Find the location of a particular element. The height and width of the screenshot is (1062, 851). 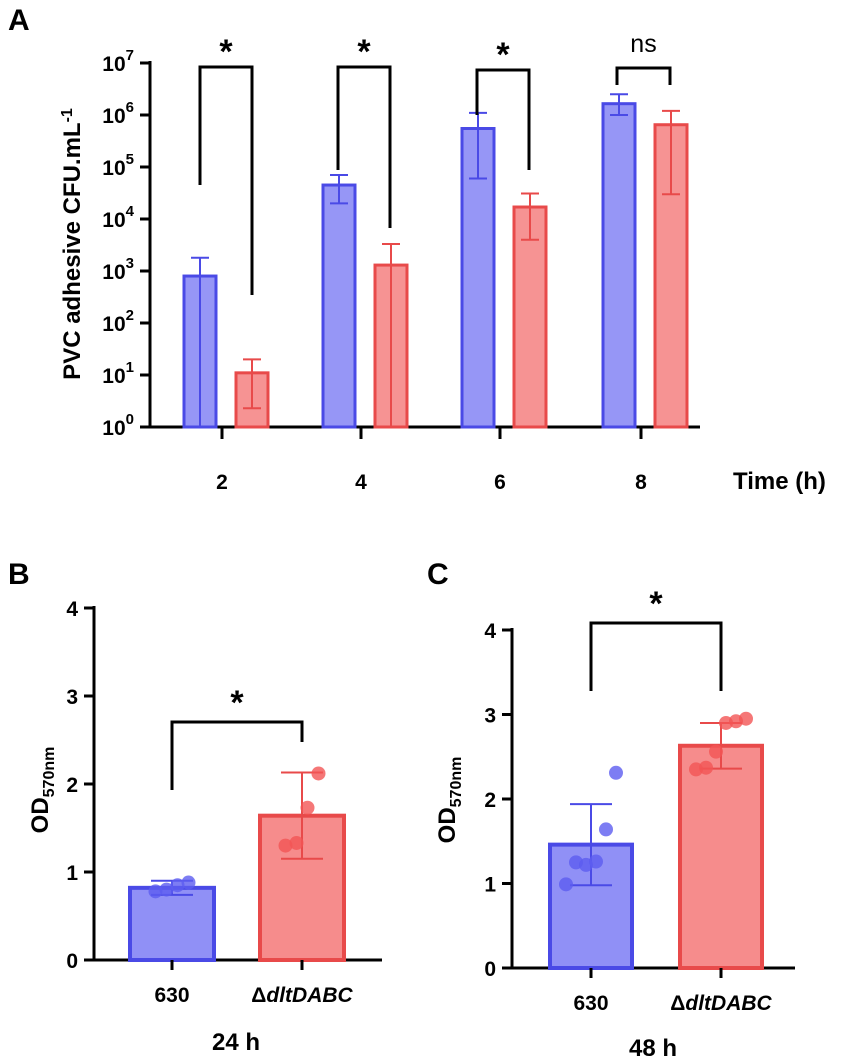

y-tick-label: 10³ is located at coordinates (118, 269).